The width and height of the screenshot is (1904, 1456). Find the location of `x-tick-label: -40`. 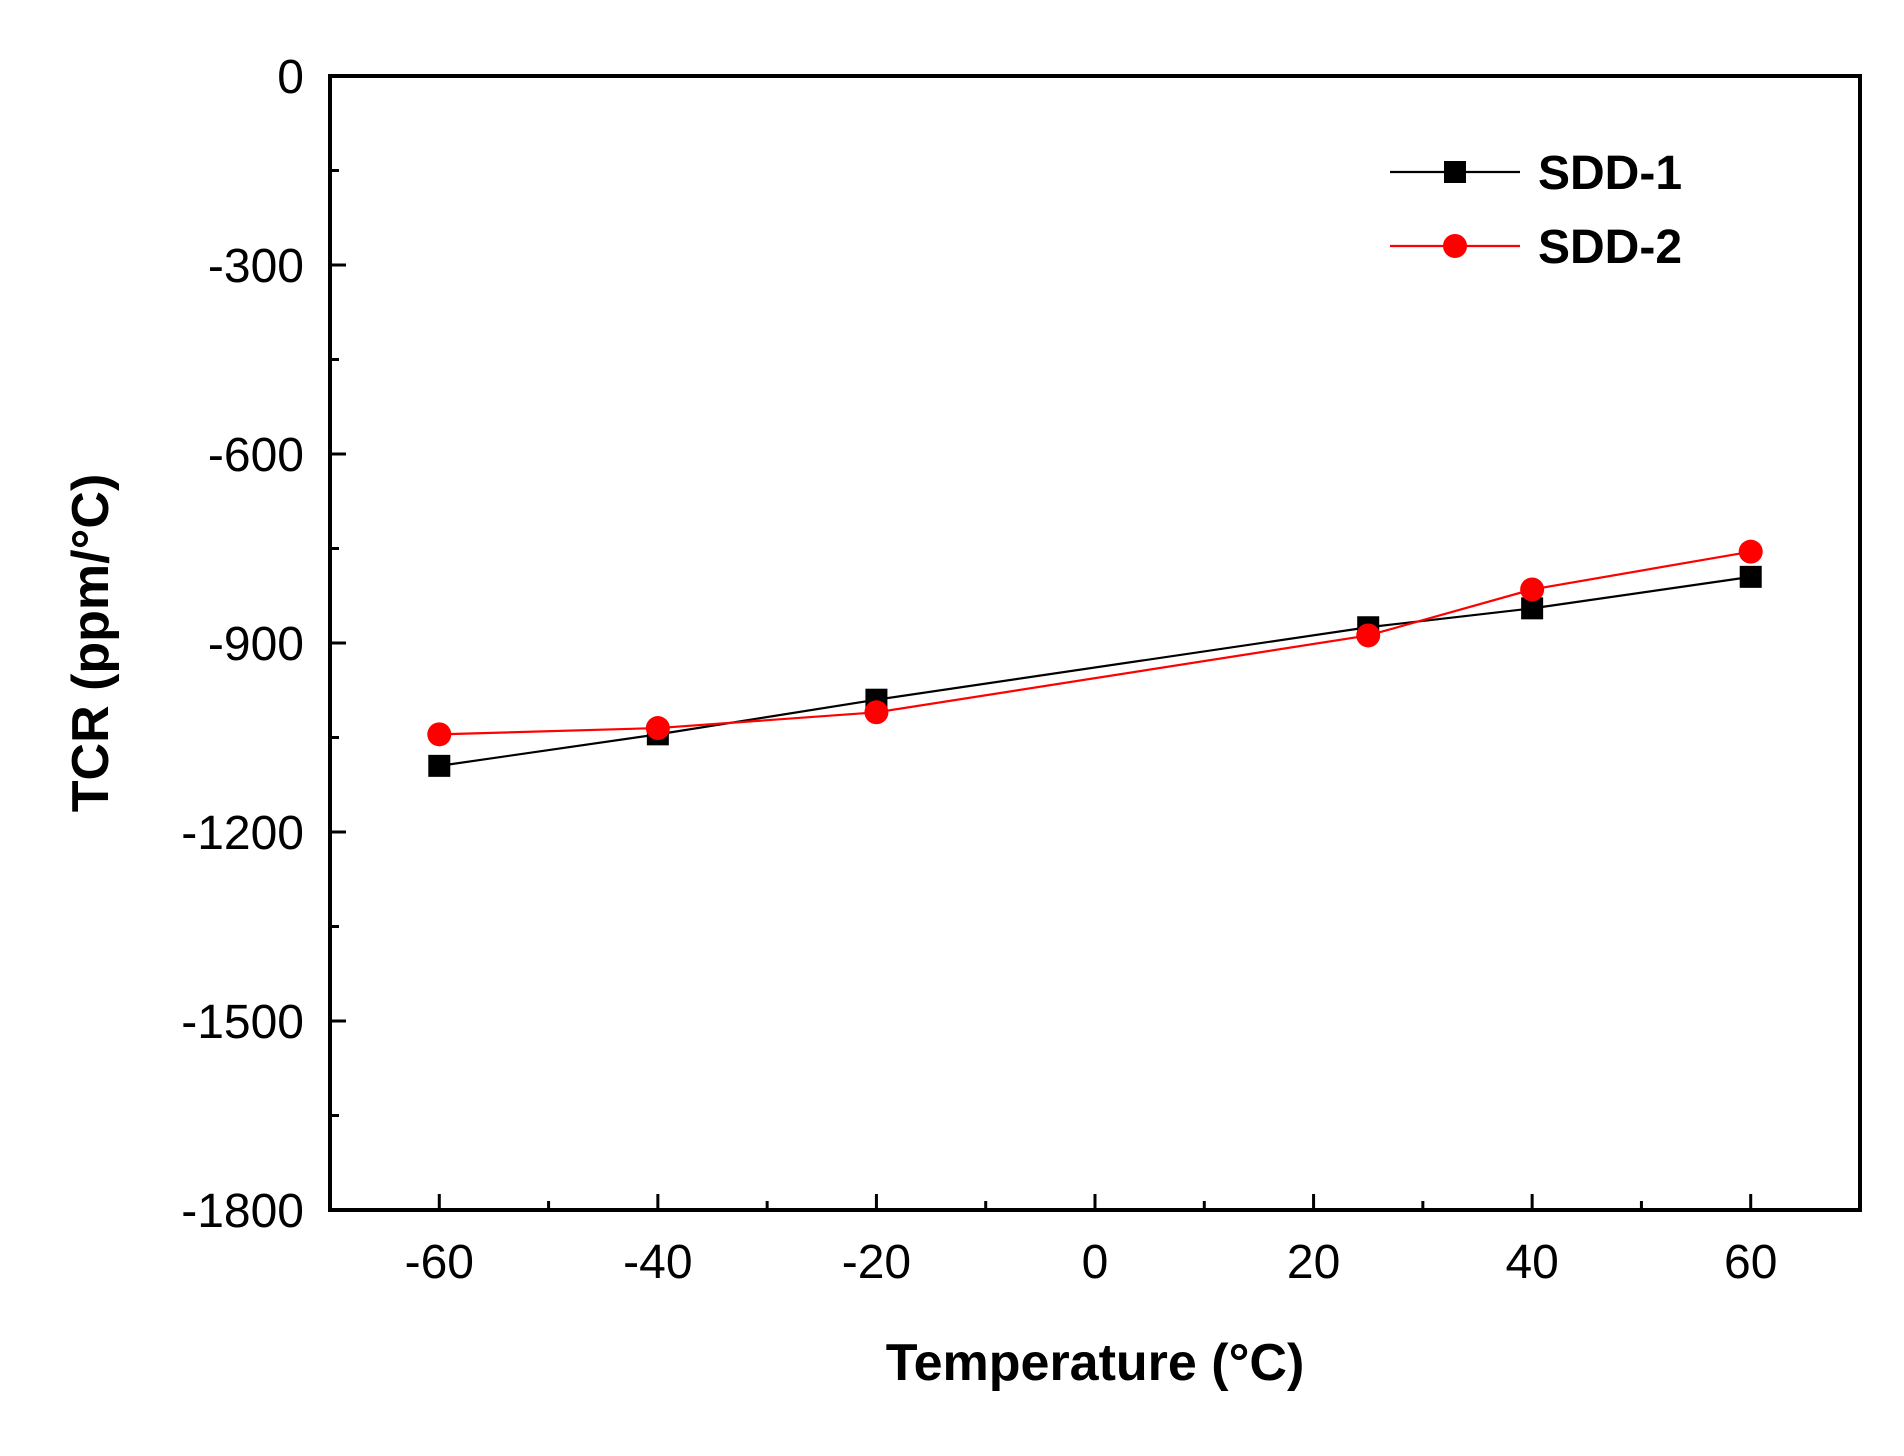

x-tick-label: -40 is located at coordinates (657, 1262).